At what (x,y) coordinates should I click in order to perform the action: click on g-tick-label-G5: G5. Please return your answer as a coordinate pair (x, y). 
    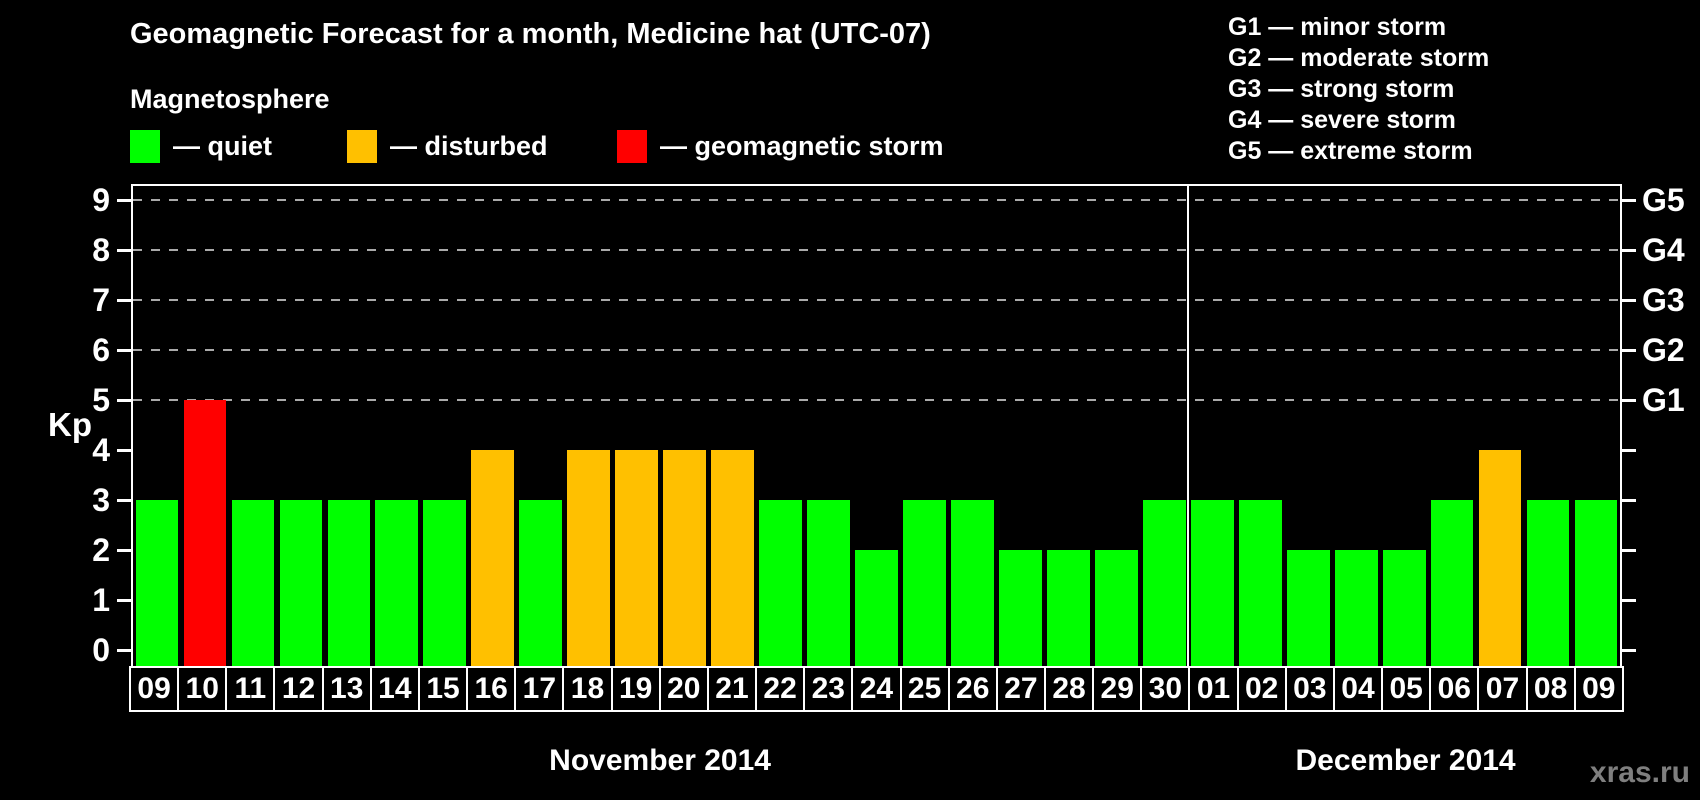
    Looking at the image, I should click on (1663, 200).